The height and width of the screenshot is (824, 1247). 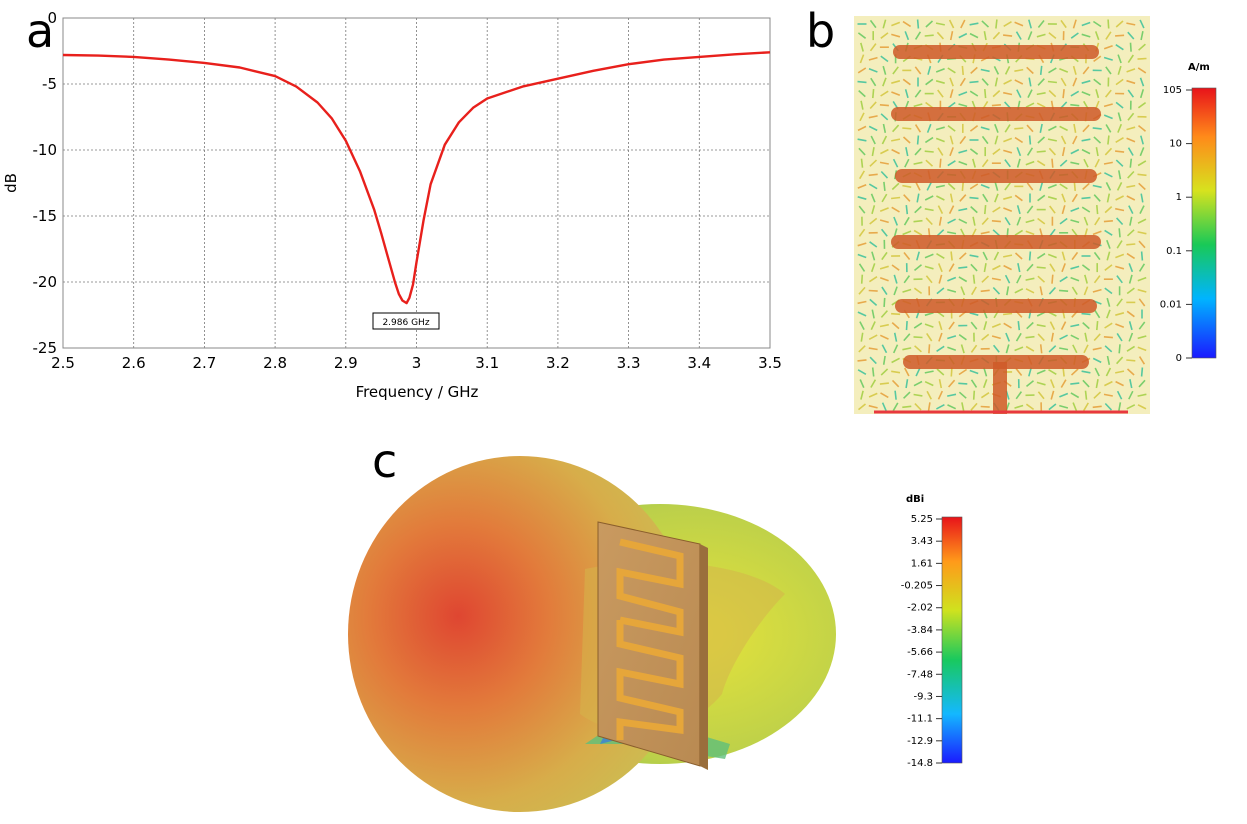 What do you see at coordinates (920, 741) in the screenshot?
I see `colorbar-tick-label: -12.9` at bounding box center [920, 741].